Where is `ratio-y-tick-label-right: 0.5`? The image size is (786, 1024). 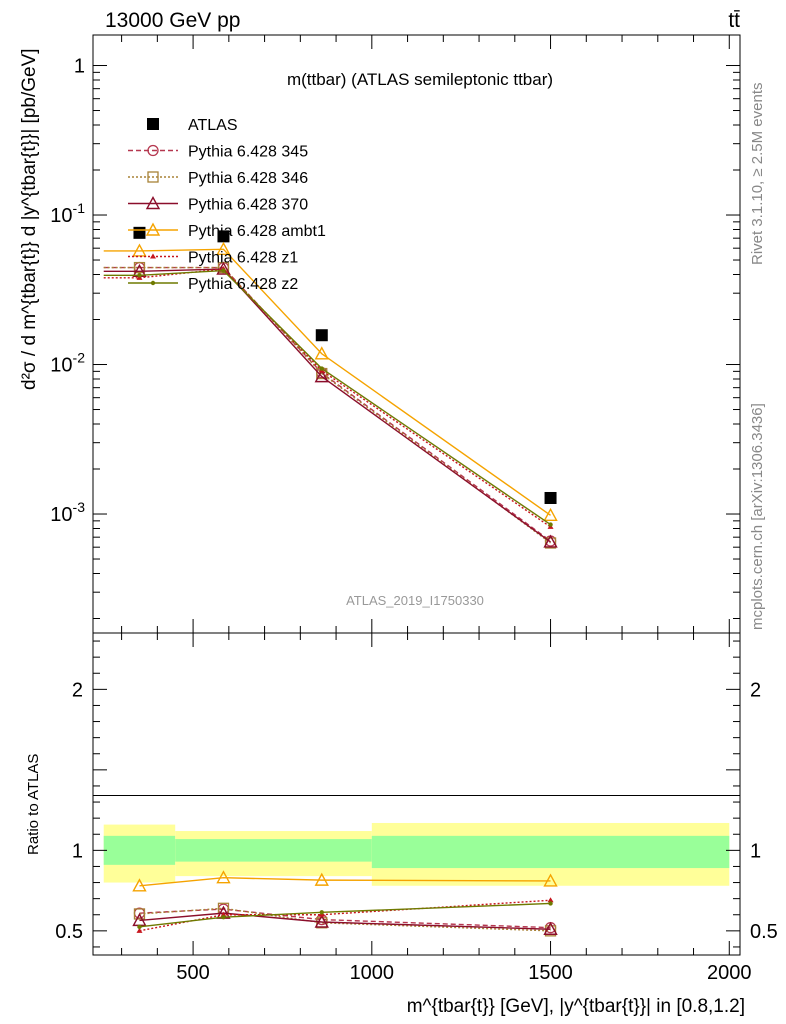
ratio-y-tick-label-right: 0.5 is located at coordinates (764, 932).